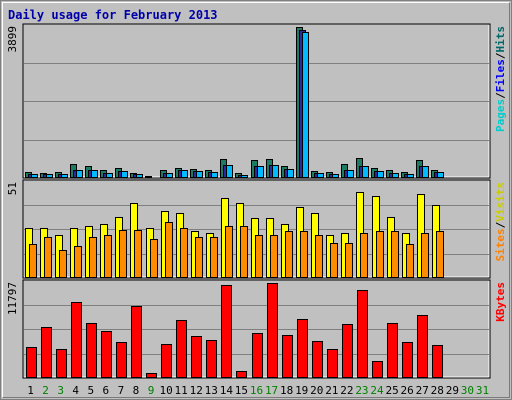 The width and height of the screenshot is (512, 400). What do you see at coordinates (106, 390) in the screenshot?
I see `x-tick-label-day-6: 6` at bounding box center [106, 390].